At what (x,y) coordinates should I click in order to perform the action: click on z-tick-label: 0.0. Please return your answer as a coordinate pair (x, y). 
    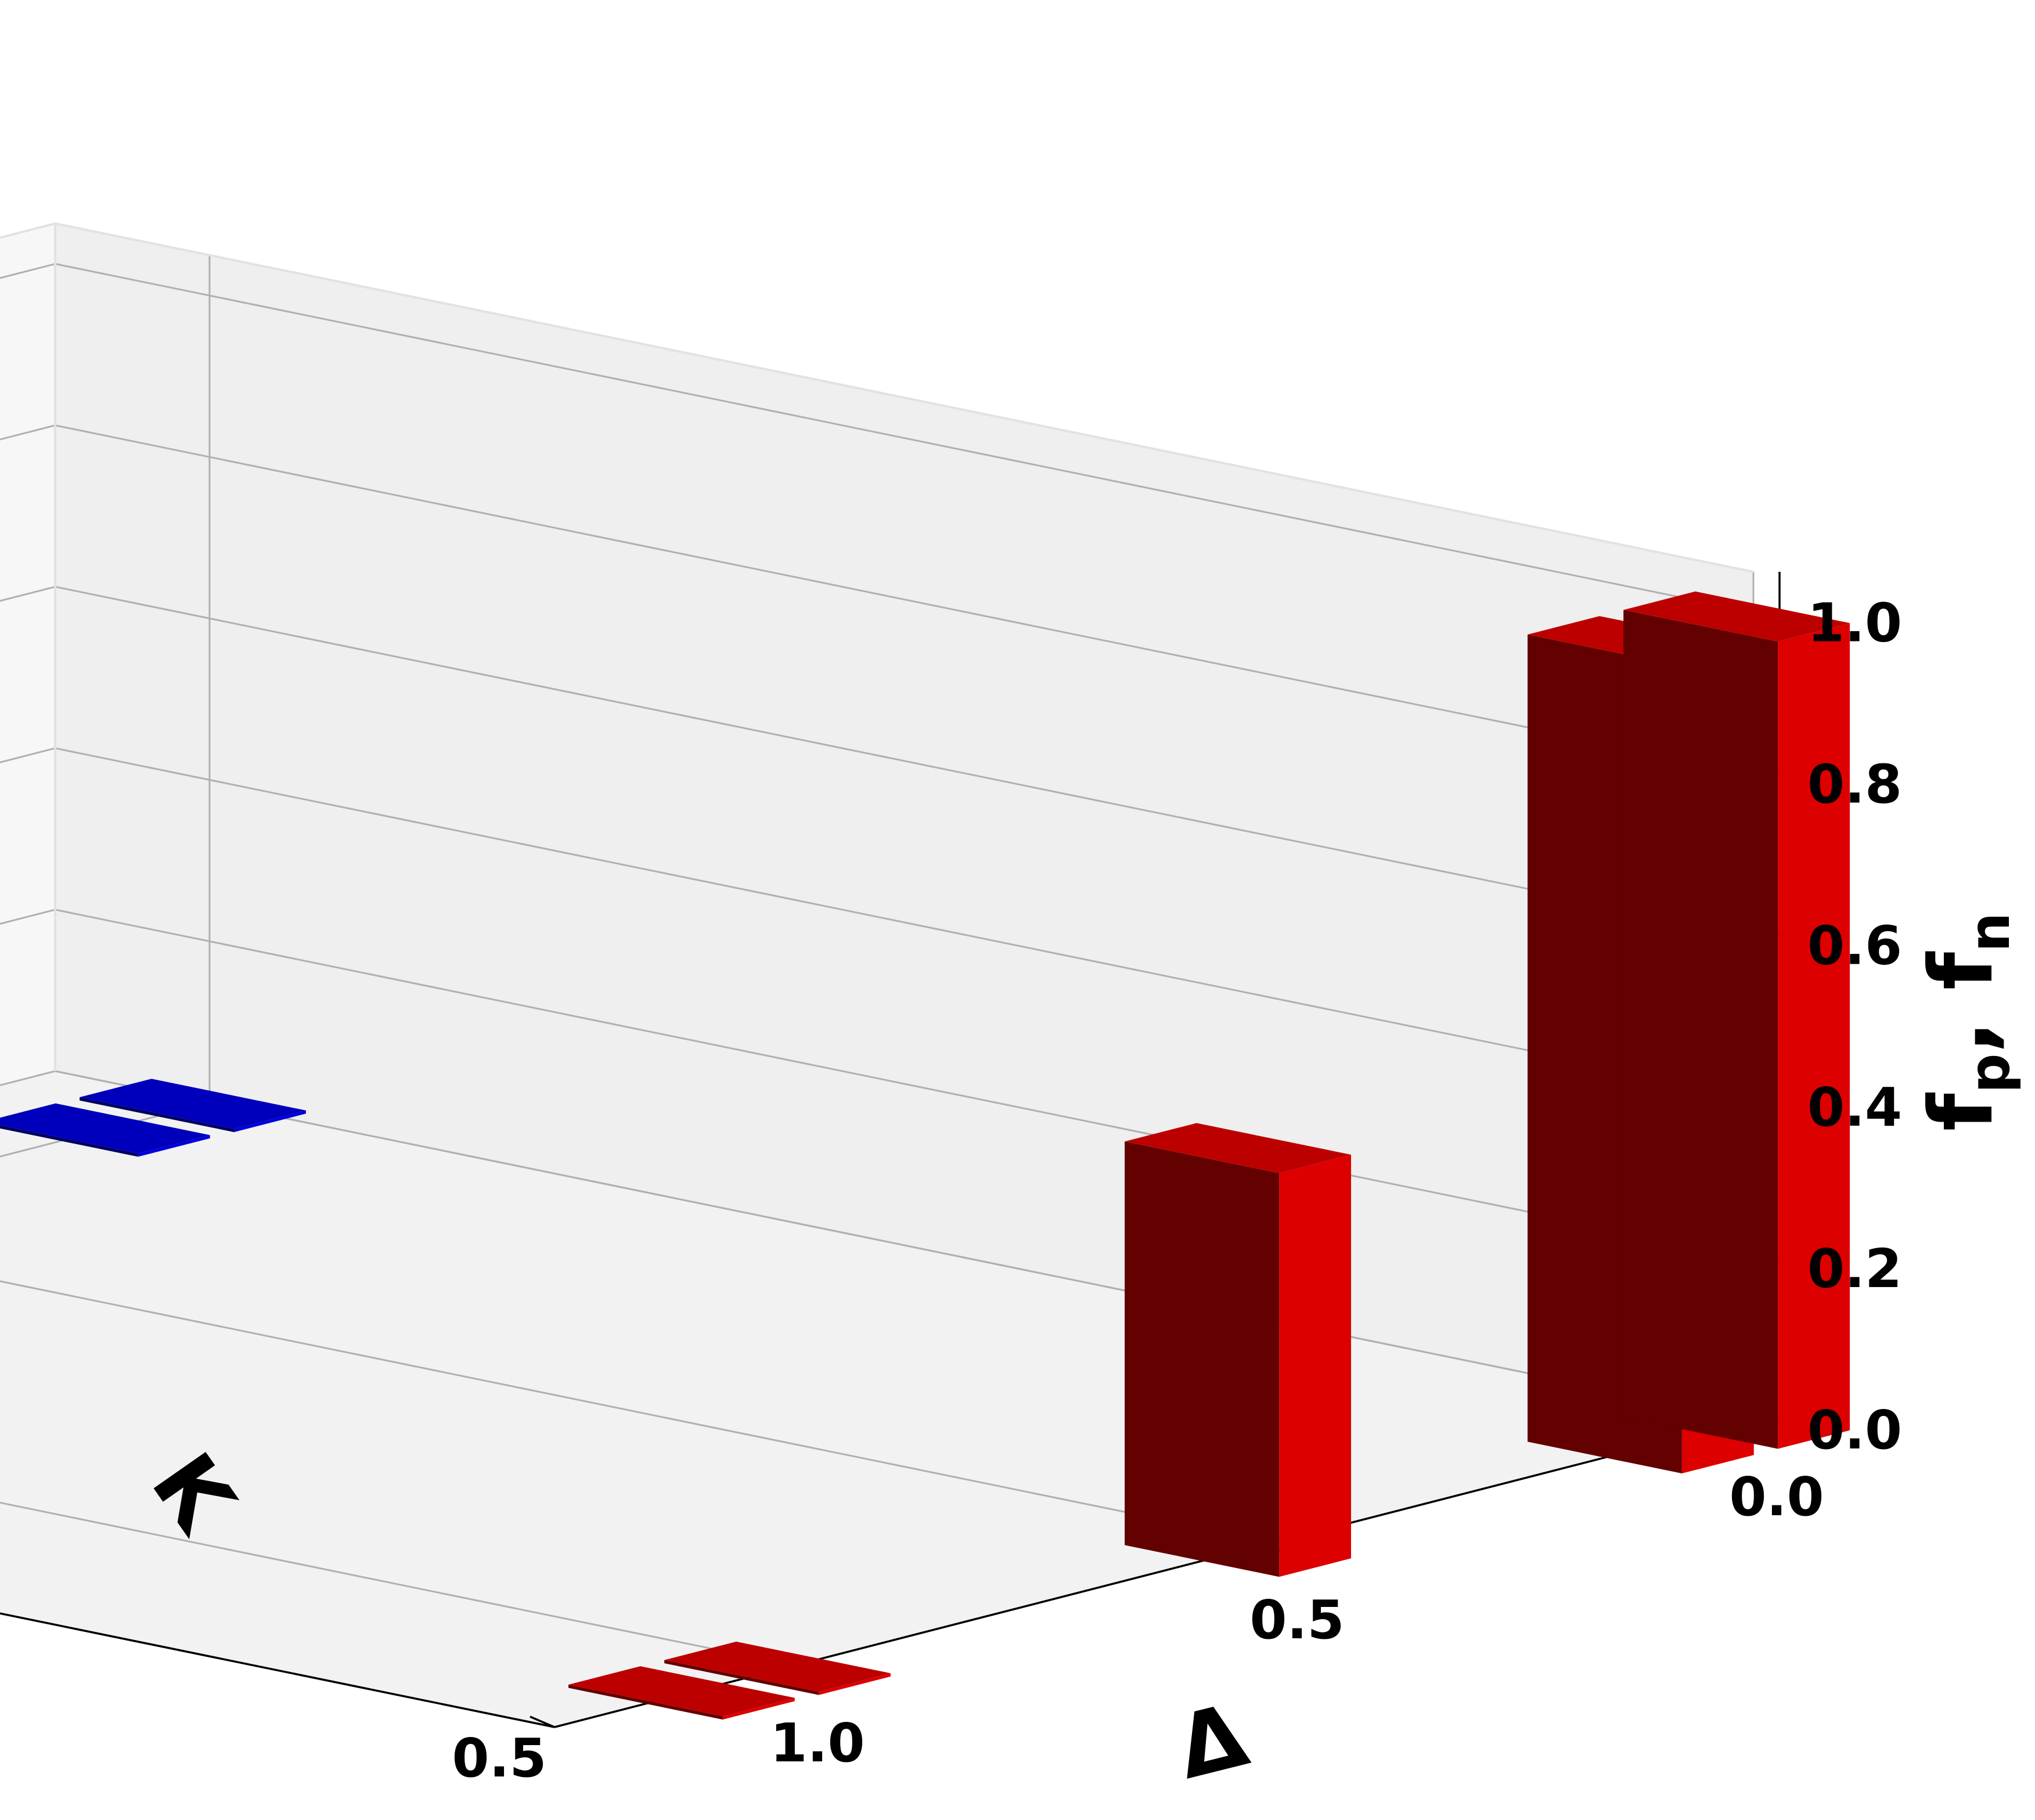
    Looking at the image, I should click on (1855, 1430).